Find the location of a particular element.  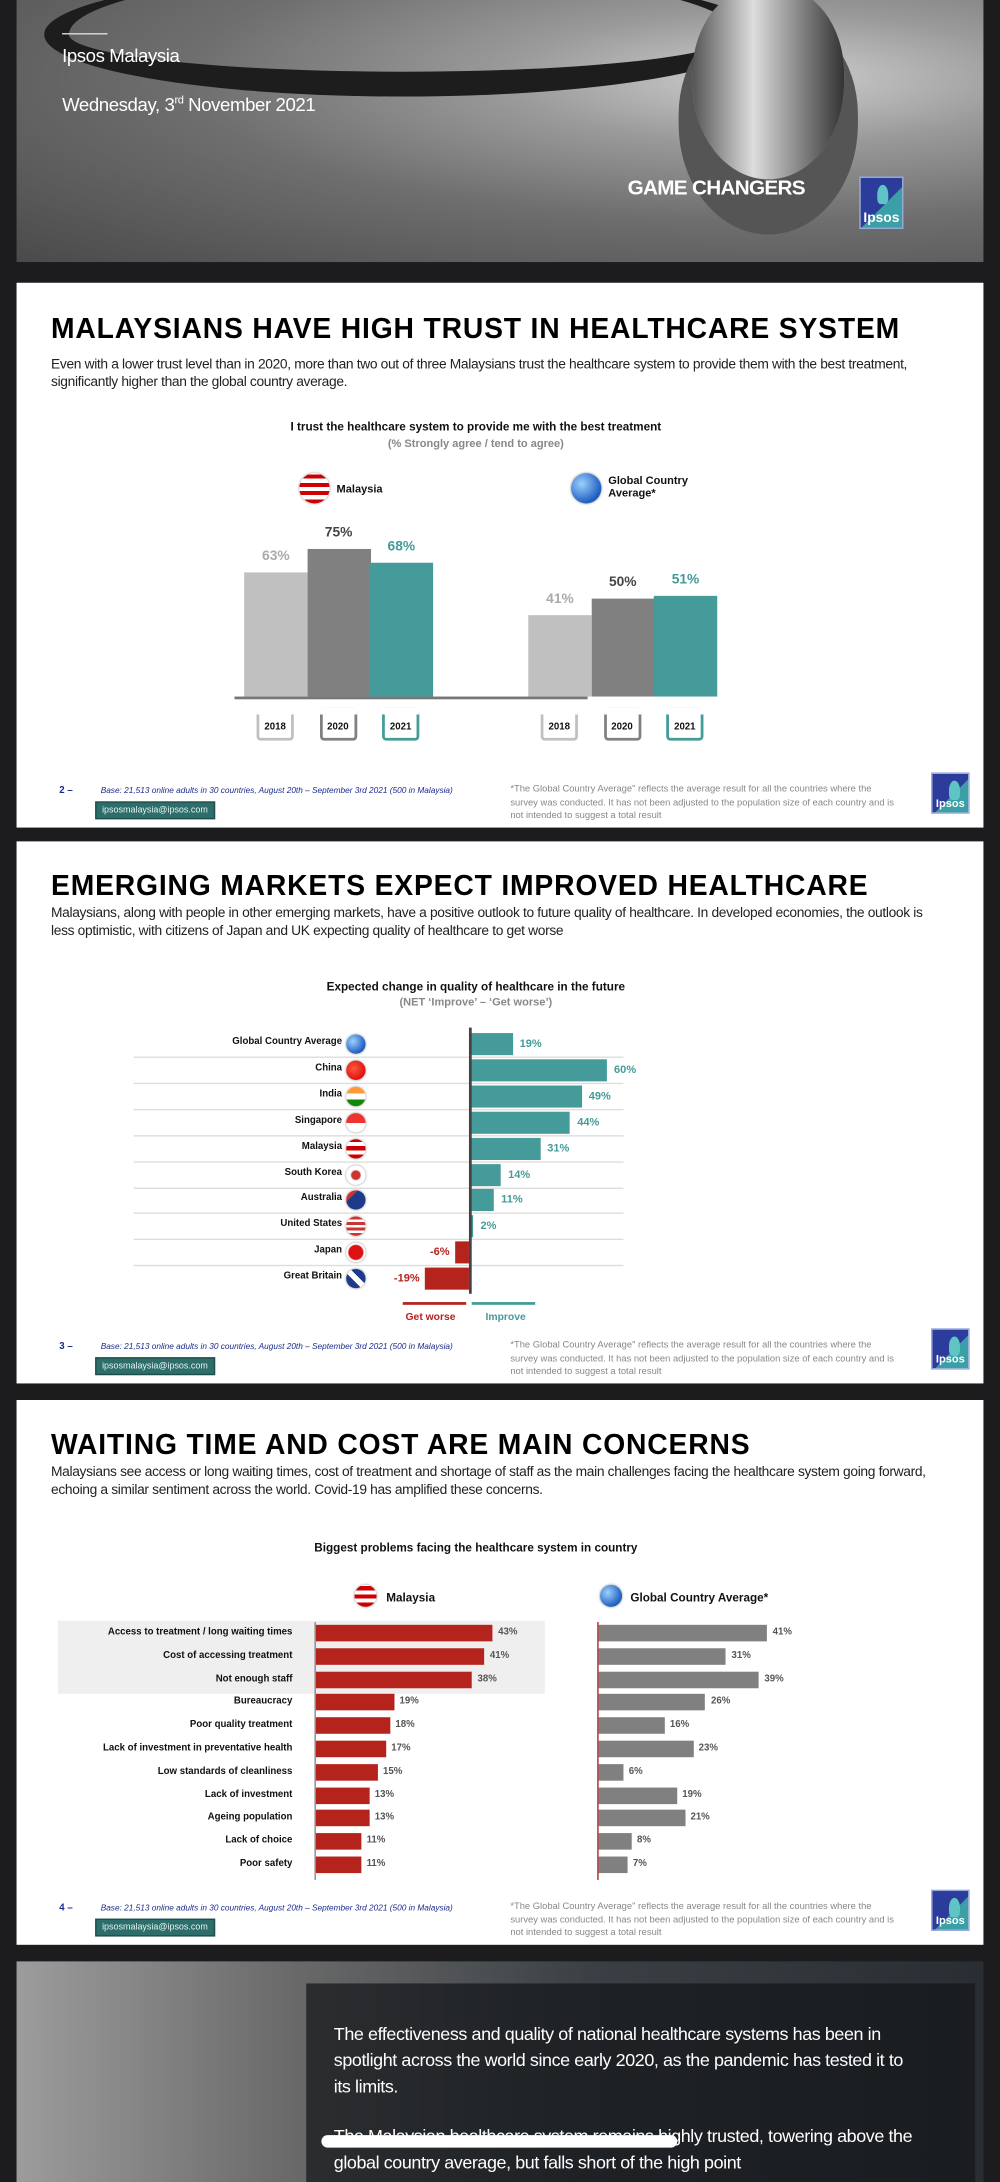

data-label: 18% is located at coordinates (405, 1725).